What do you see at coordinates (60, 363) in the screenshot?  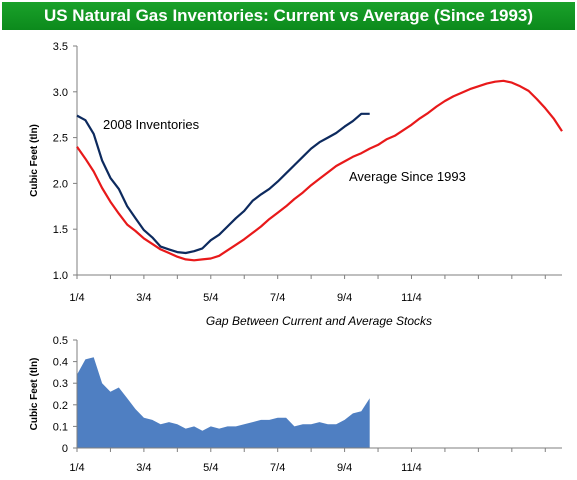 I see `y-tick-label: 0.4` at bounding box center [60, 363].